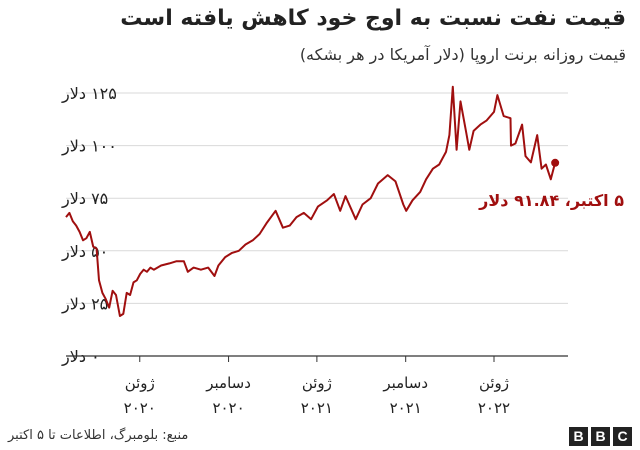 The height and width of the screenshot is (450, 640). I want to click on source-note: منبع: بلومبرگ، اطلاعات تا ۵ اکتبر, so click(98, 435).